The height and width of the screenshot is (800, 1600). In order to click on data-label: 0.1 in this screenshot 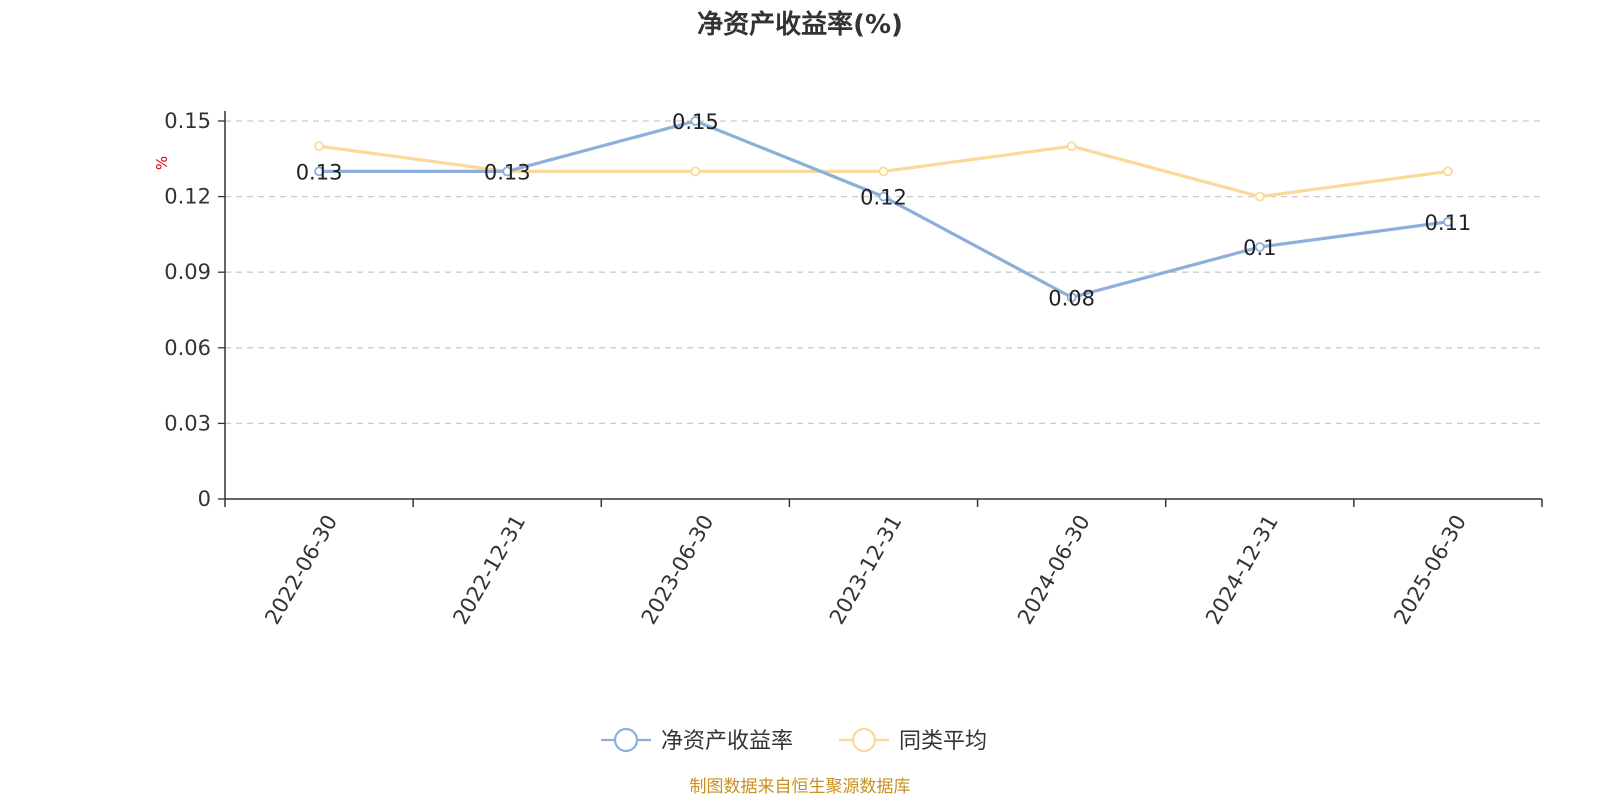, I will do `click(1259, 248)`.